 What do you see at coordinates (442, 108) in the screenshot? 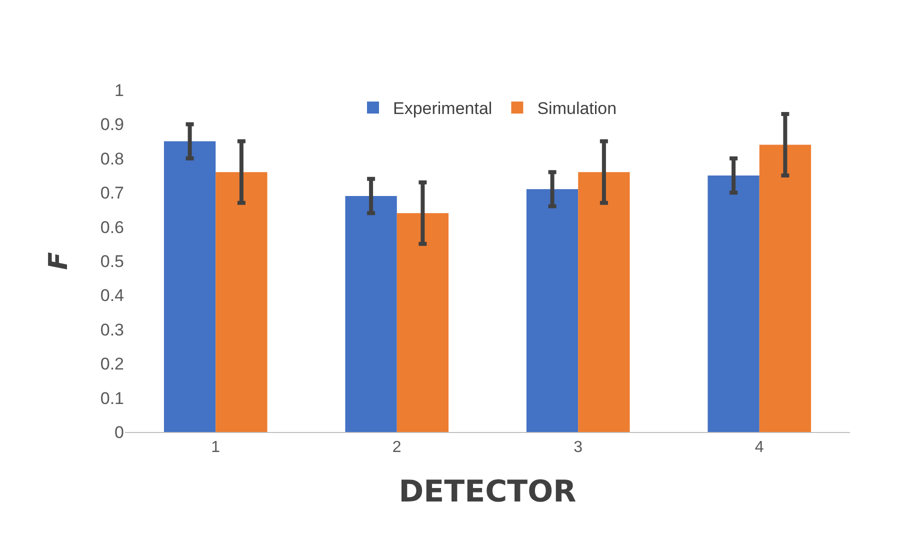
I see `legend-label: Experimental` at bounding box center [442, 108].